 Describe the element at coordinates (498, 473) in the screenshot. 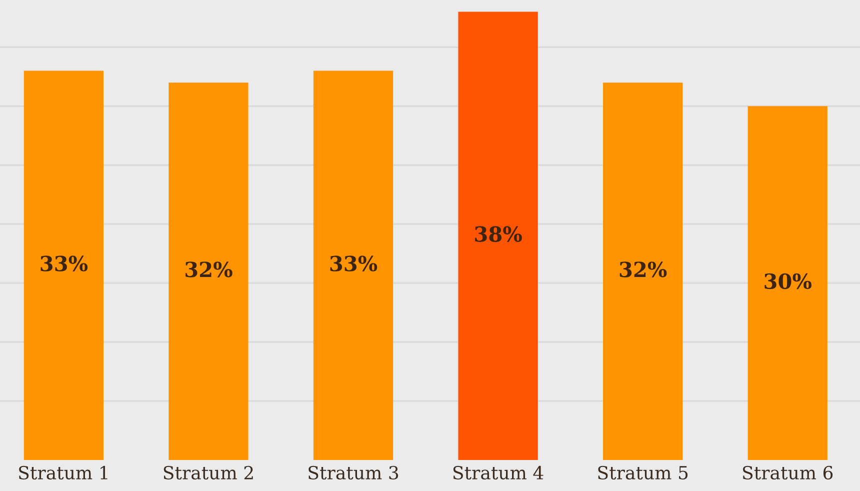

I see `x-tick-label: Stratum 4` at that location.